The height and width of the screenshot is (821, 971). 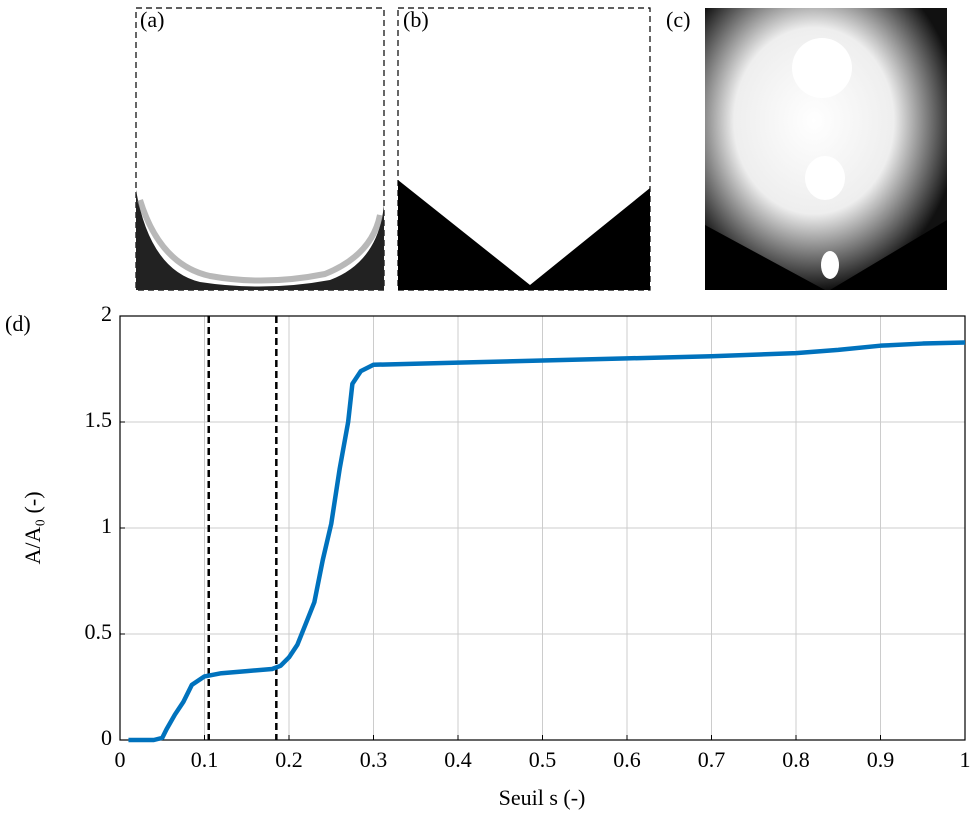 I want to click on x-tick-label: 0.3, so click(x=374, y=759).